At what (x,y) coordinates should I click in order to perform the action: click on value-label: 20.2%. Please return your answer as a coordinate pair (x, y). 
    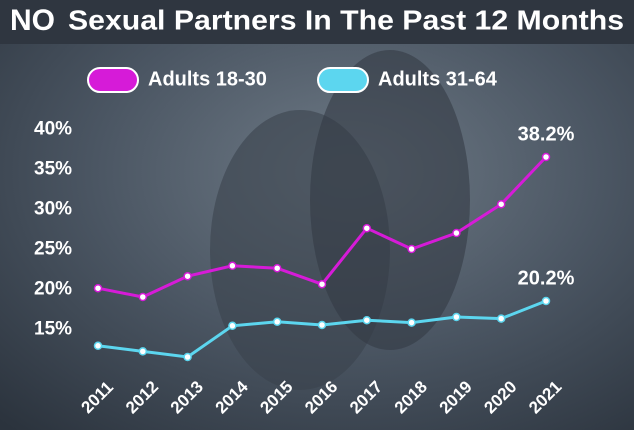
    Looking at the image, I should click on (546, 278).